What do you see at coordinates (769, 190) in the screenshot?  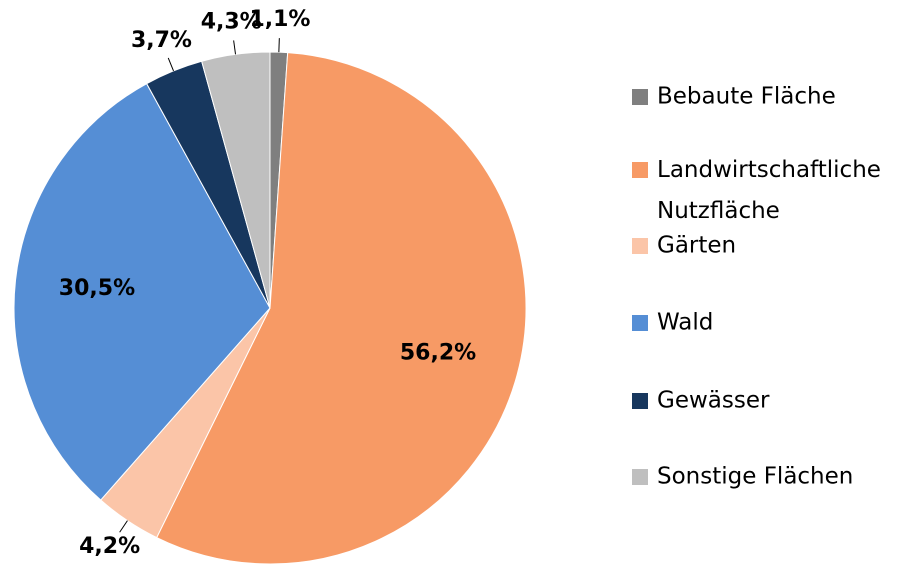 I see `legend-label: Landwirtschaftliche Nutzfläche` at bounding box center [769, 190].